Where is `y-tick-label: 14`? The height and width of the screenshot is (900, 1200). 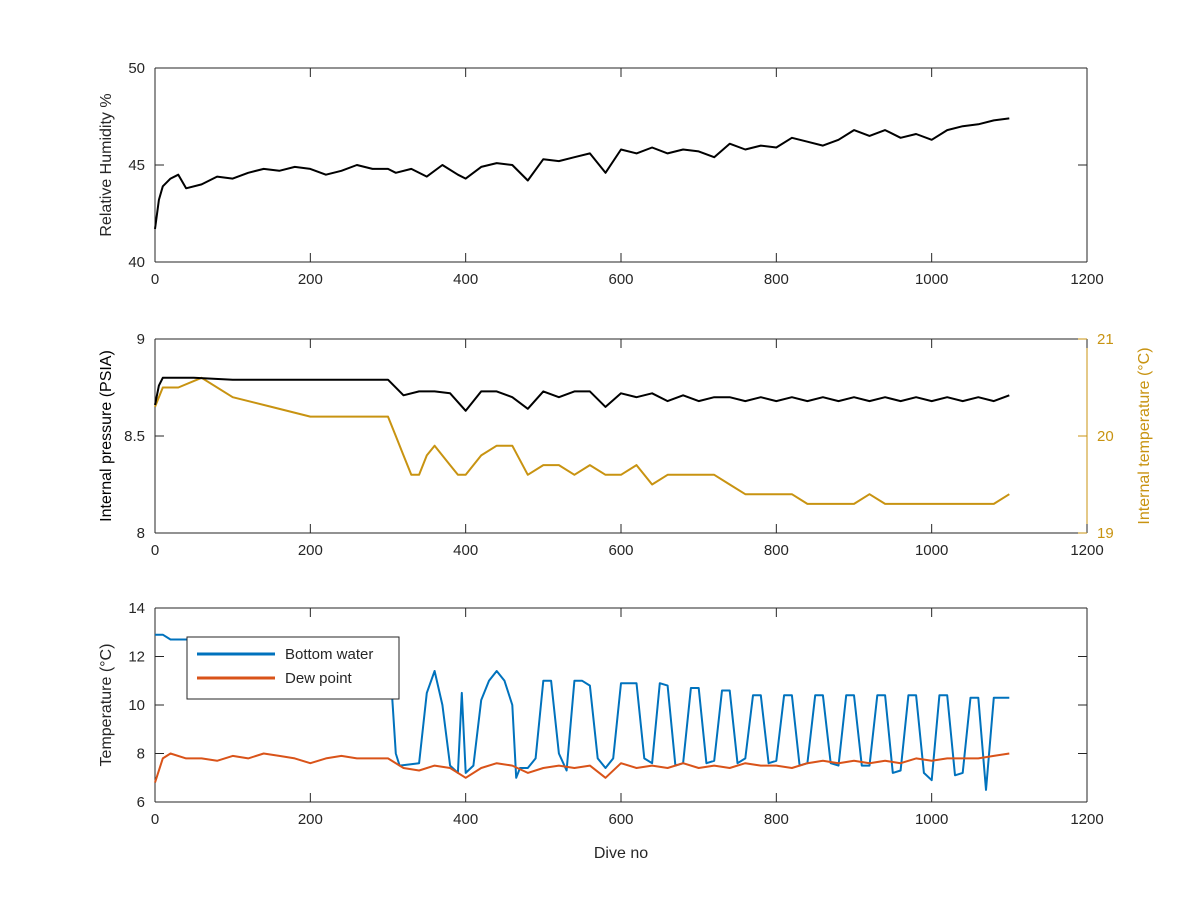
y-tick-label: 14 is located at coordinates (136, 608).